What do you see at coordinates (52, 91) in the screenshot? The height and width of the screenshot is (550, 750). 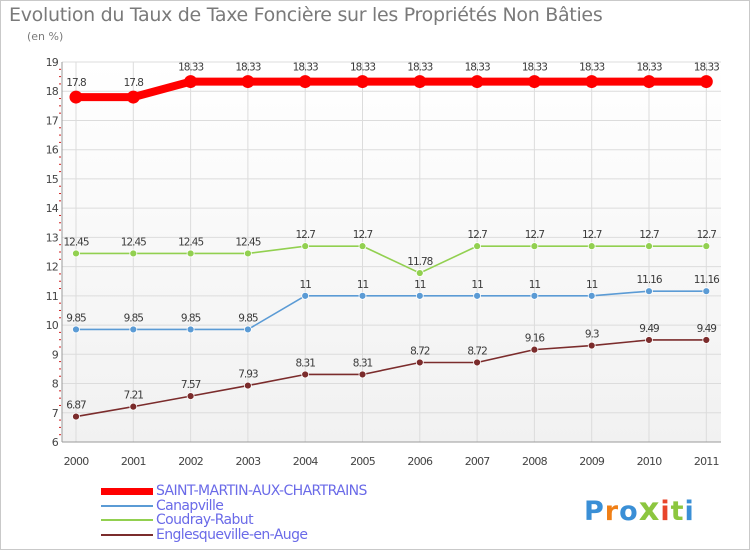 I see `y-tick-label: 18` at bounding box center [52, 91].